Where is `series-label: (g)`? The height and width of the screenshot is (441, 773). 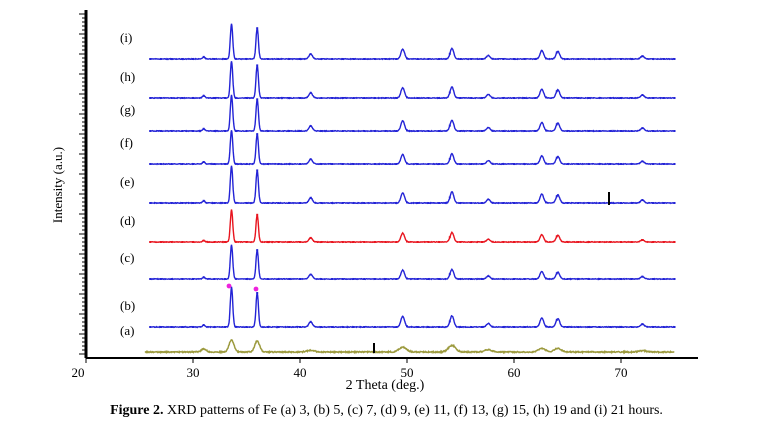
series-label: (g) is located at coordinates (127, 109).